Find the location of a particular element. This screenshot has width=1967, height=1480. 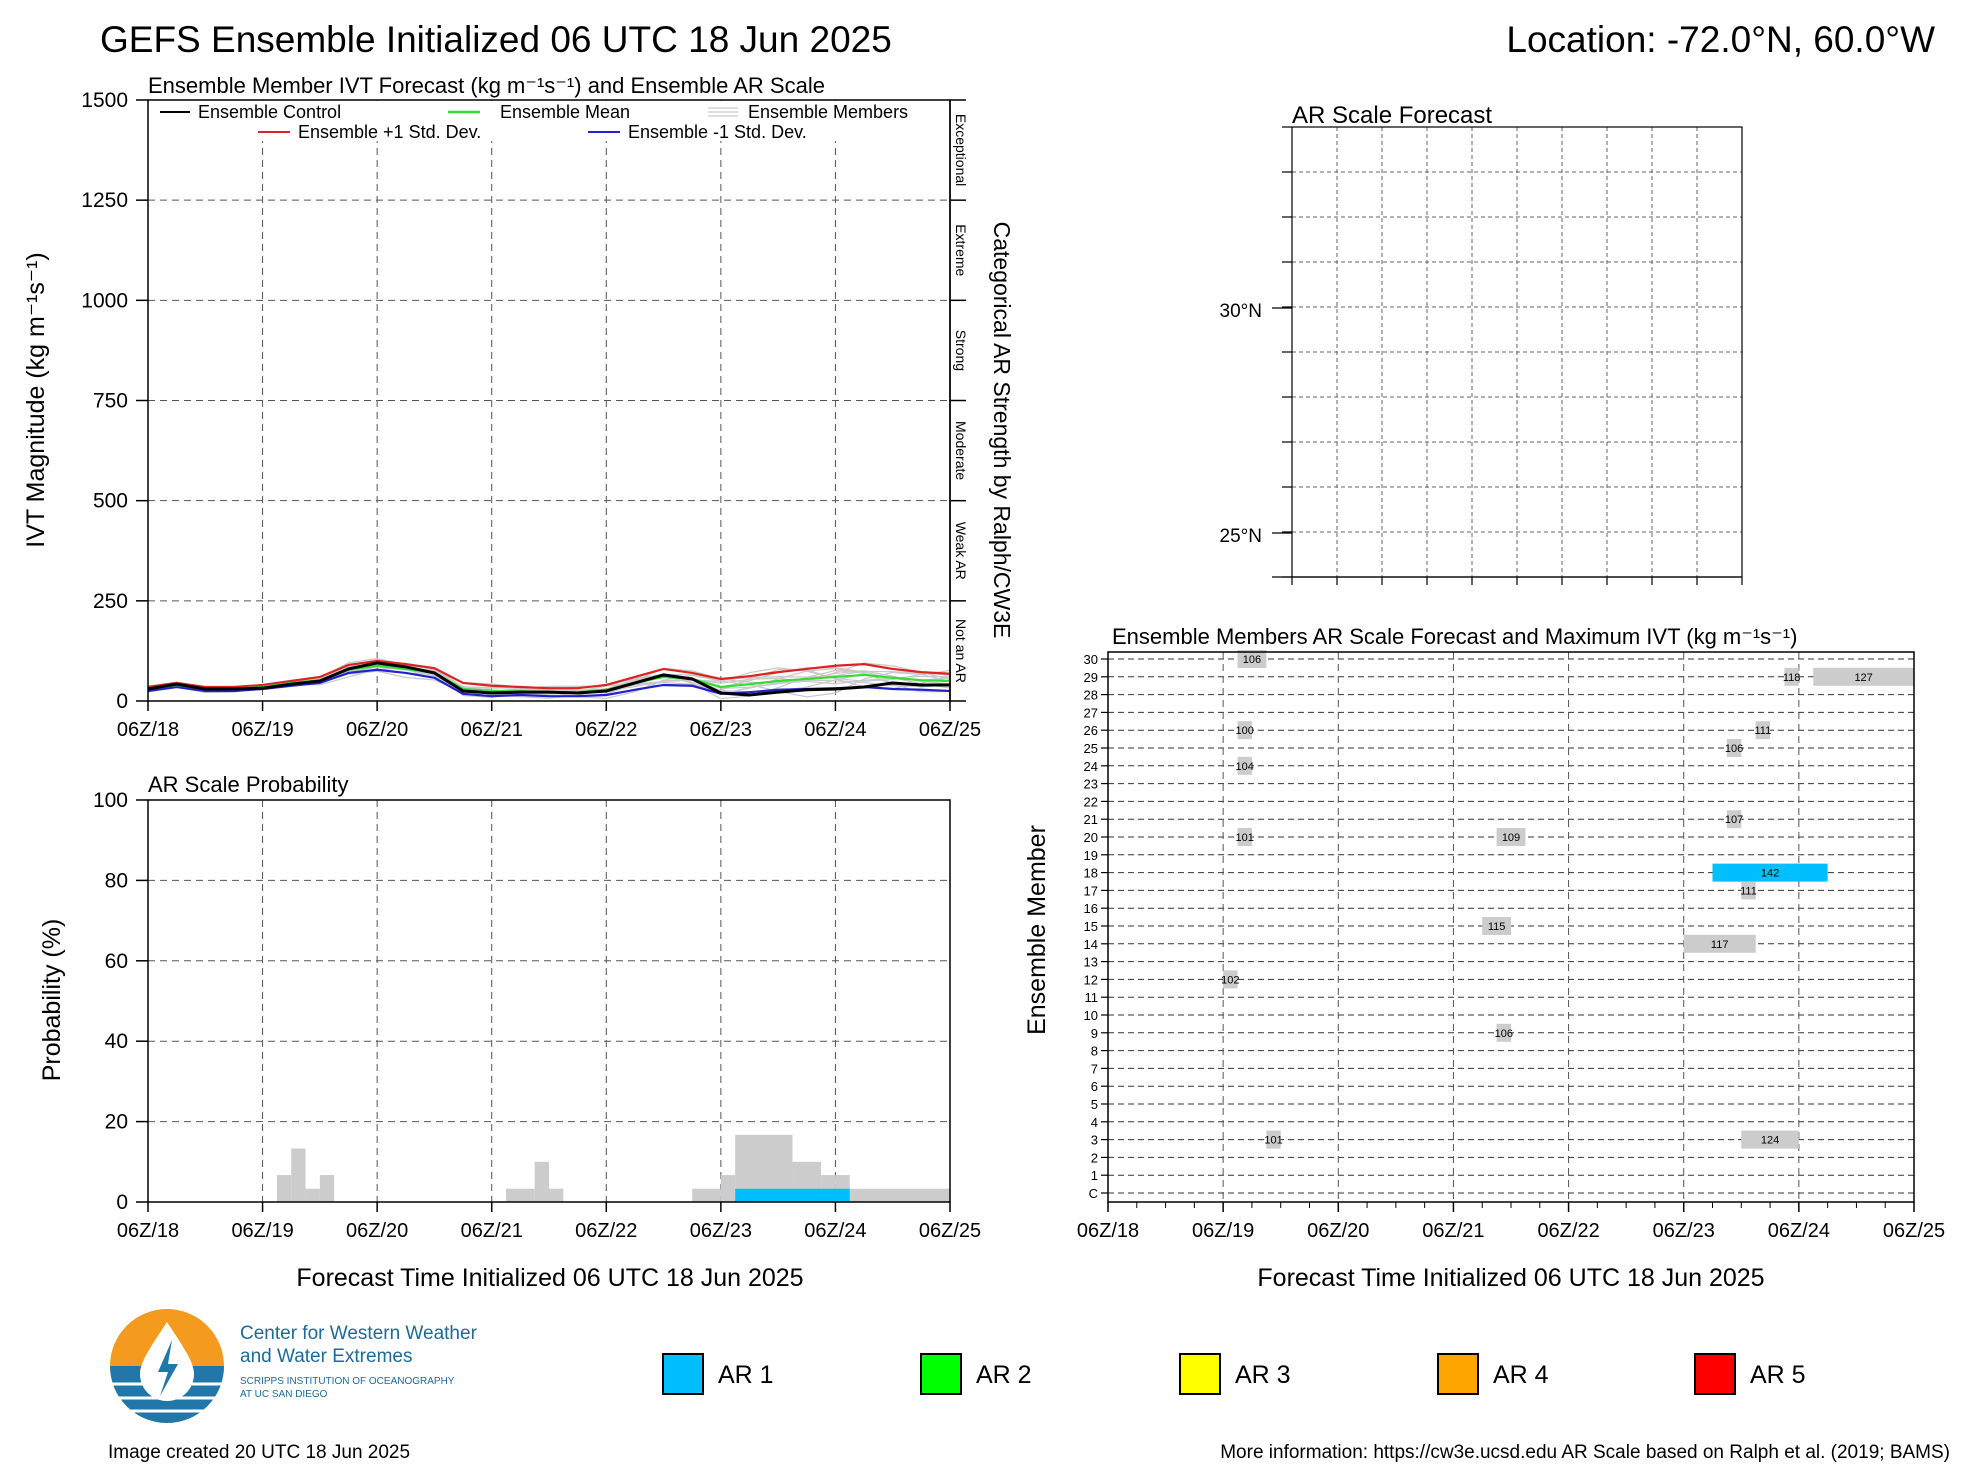

member-y-tick-label: 4 is located at coordinates (1094, 1122).